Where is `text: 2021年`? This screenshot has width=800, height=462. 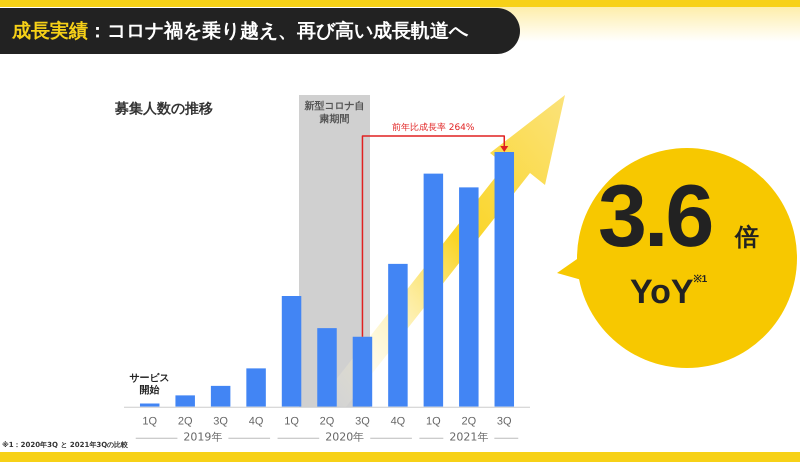
text: 2021年 is located at coordinates (468, 437).